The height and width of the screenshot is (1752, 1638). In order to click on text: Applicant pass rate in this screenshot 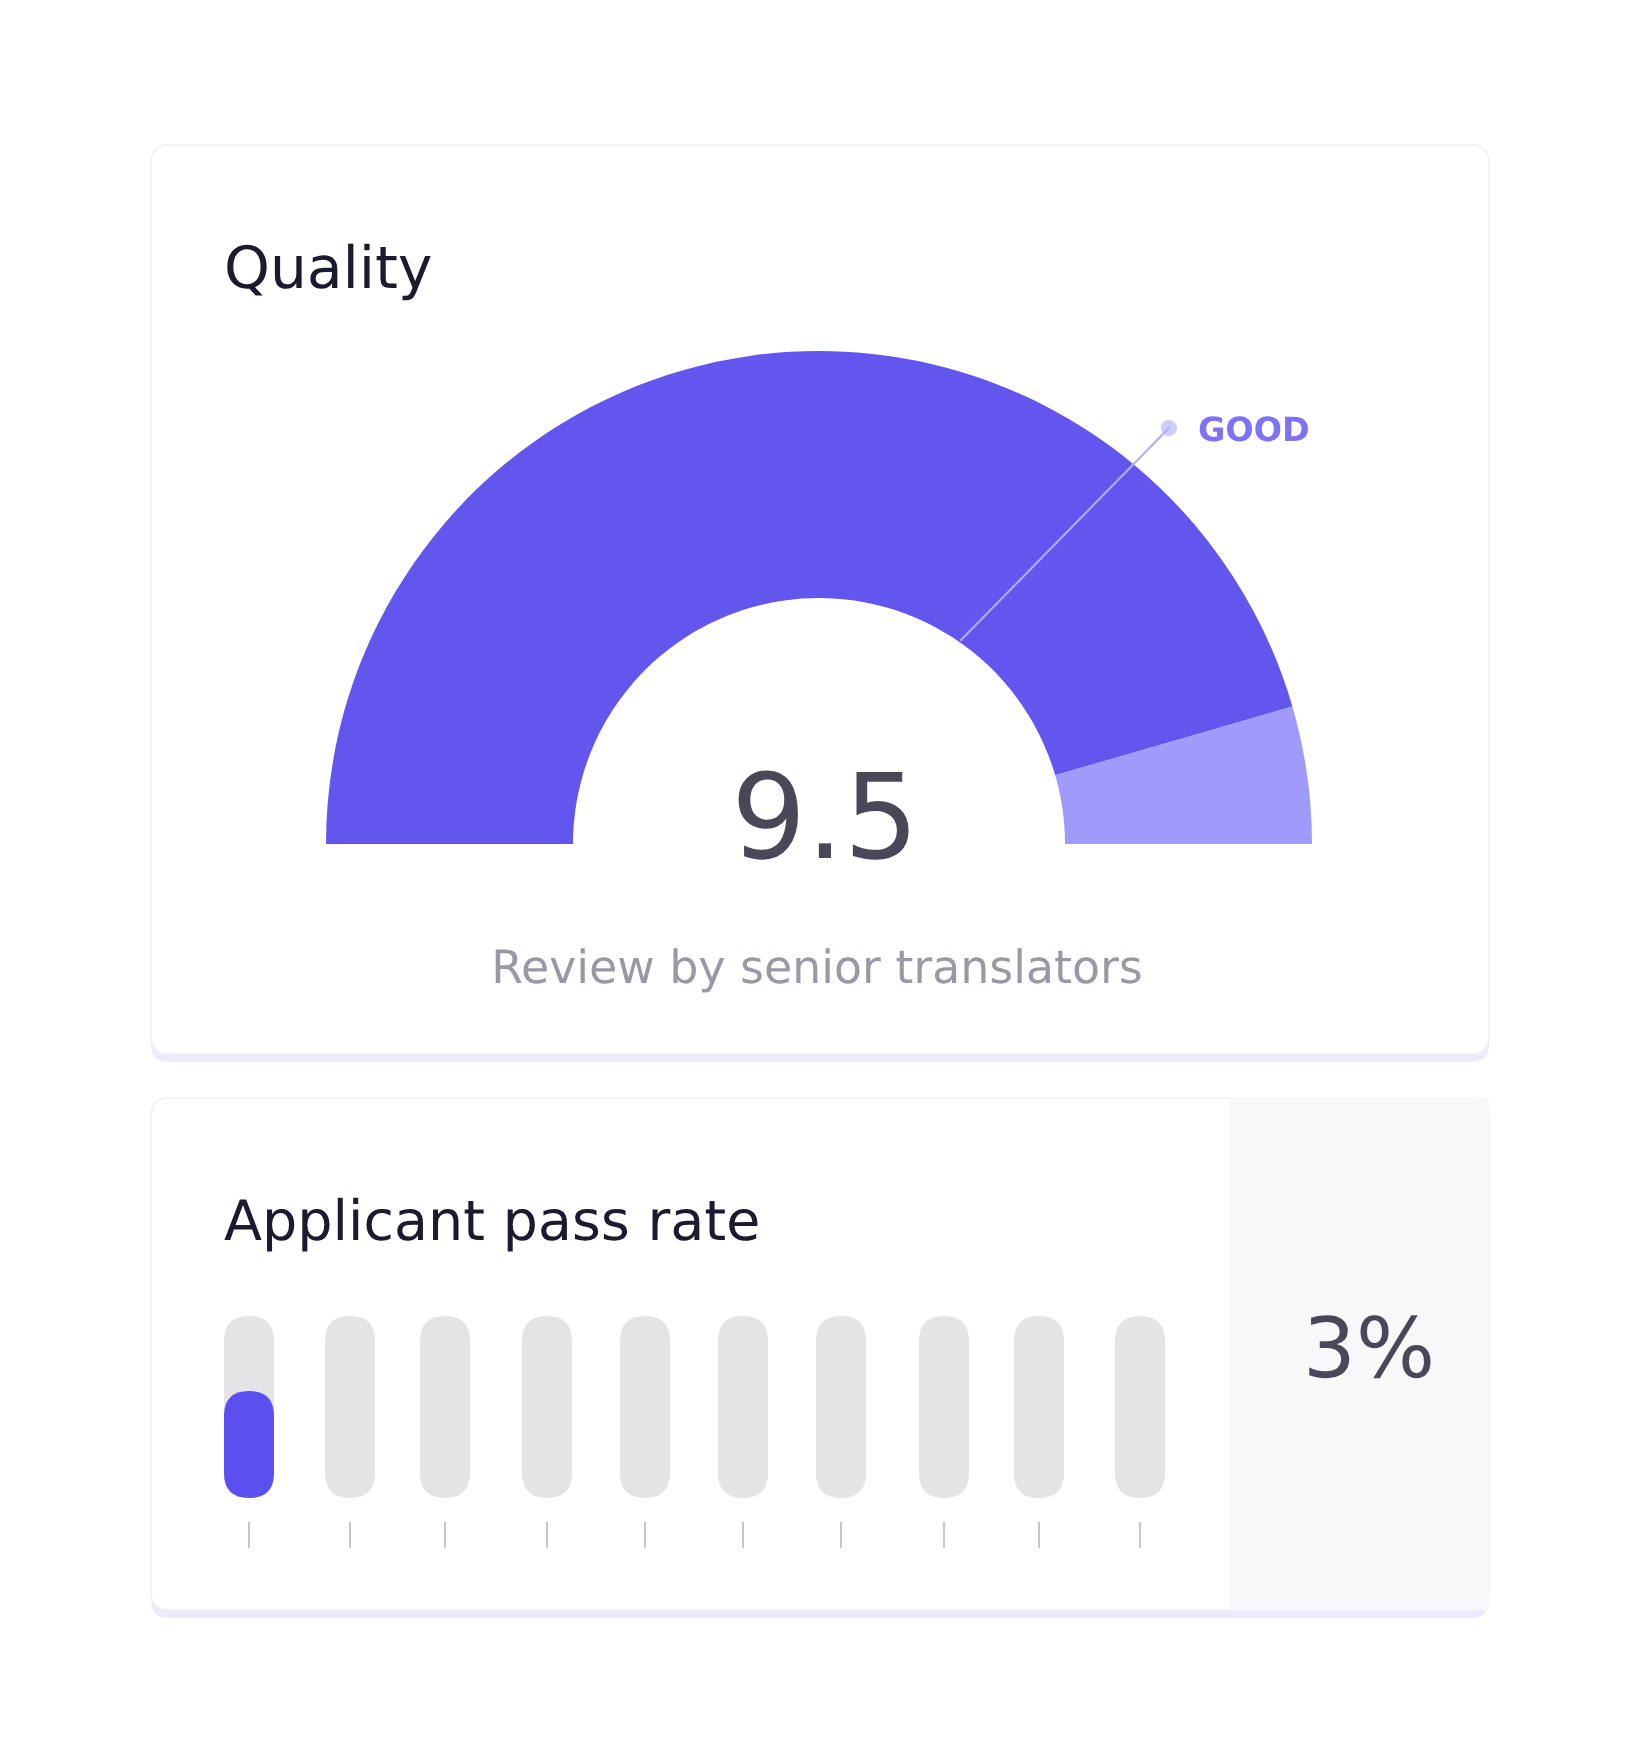, I will do `click(491, 1224)`.